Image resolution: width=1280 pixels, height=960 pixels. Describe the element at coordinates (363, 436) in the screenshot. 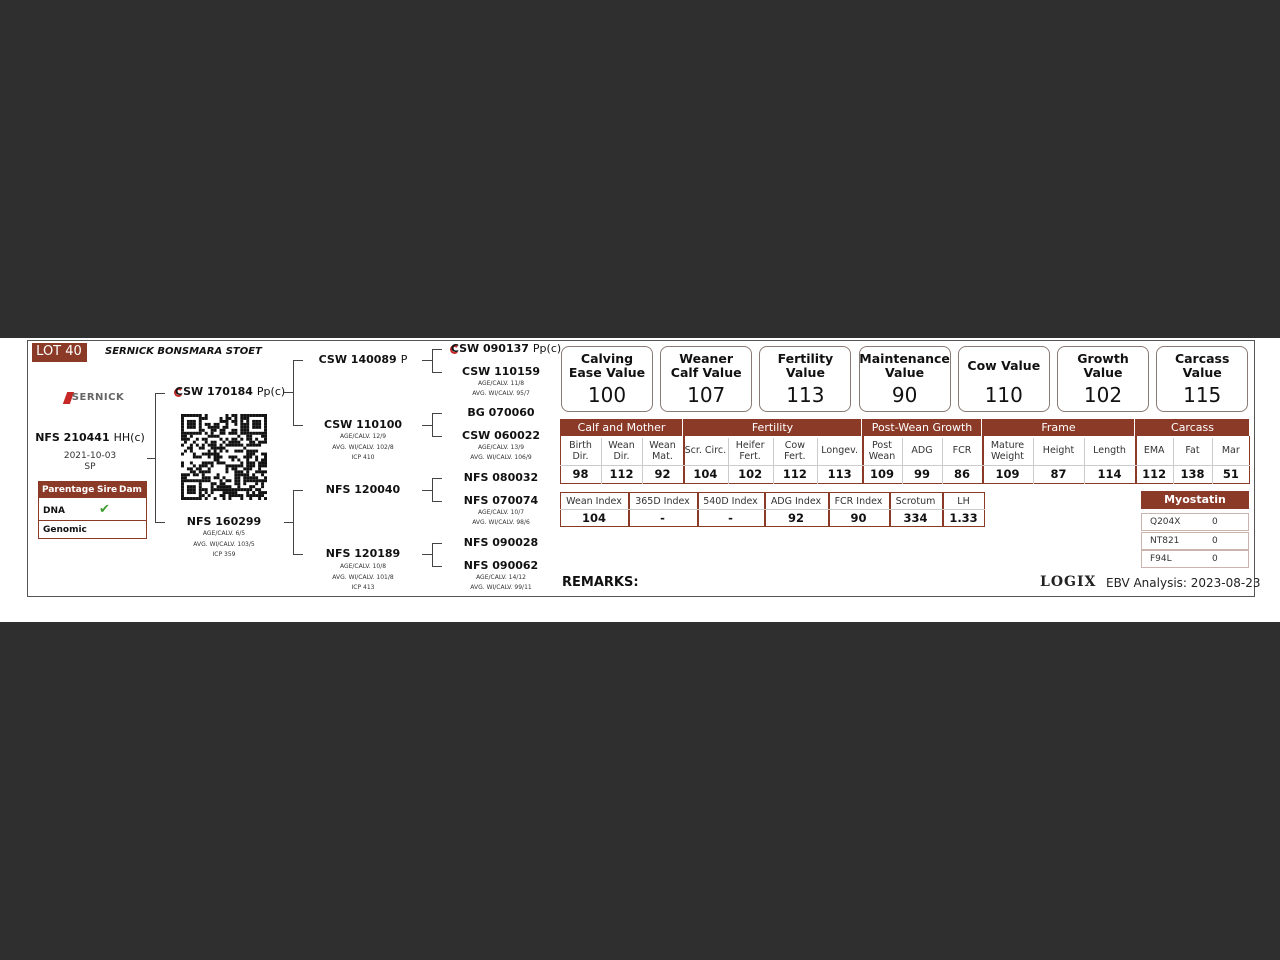

I see `grandparent-detail: AGE/CALV. 12/9` at that location.